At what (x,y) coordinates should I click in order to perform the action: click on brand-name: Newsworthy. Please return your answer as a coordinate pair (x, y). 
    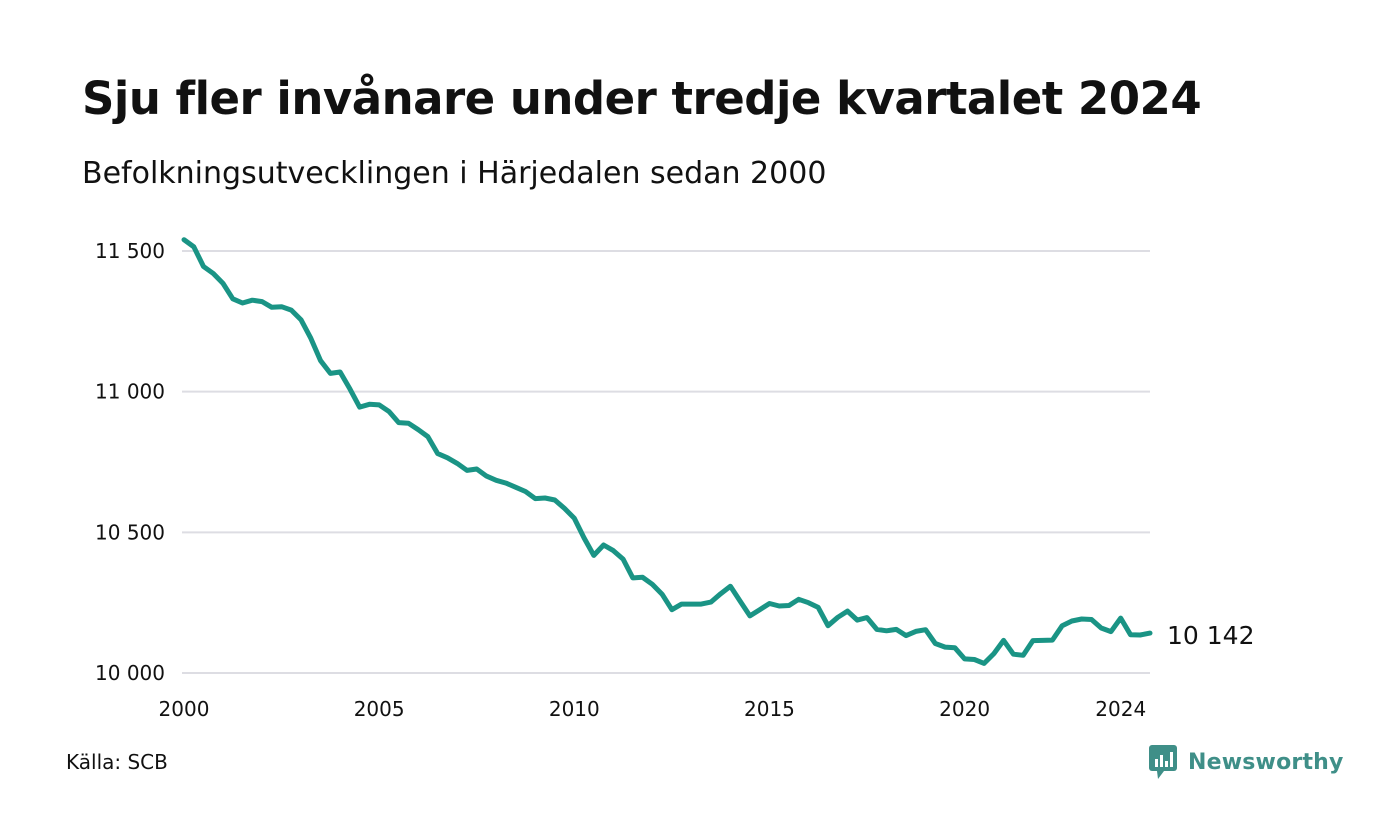
    Looking at the image, I should click on (1266, 762).